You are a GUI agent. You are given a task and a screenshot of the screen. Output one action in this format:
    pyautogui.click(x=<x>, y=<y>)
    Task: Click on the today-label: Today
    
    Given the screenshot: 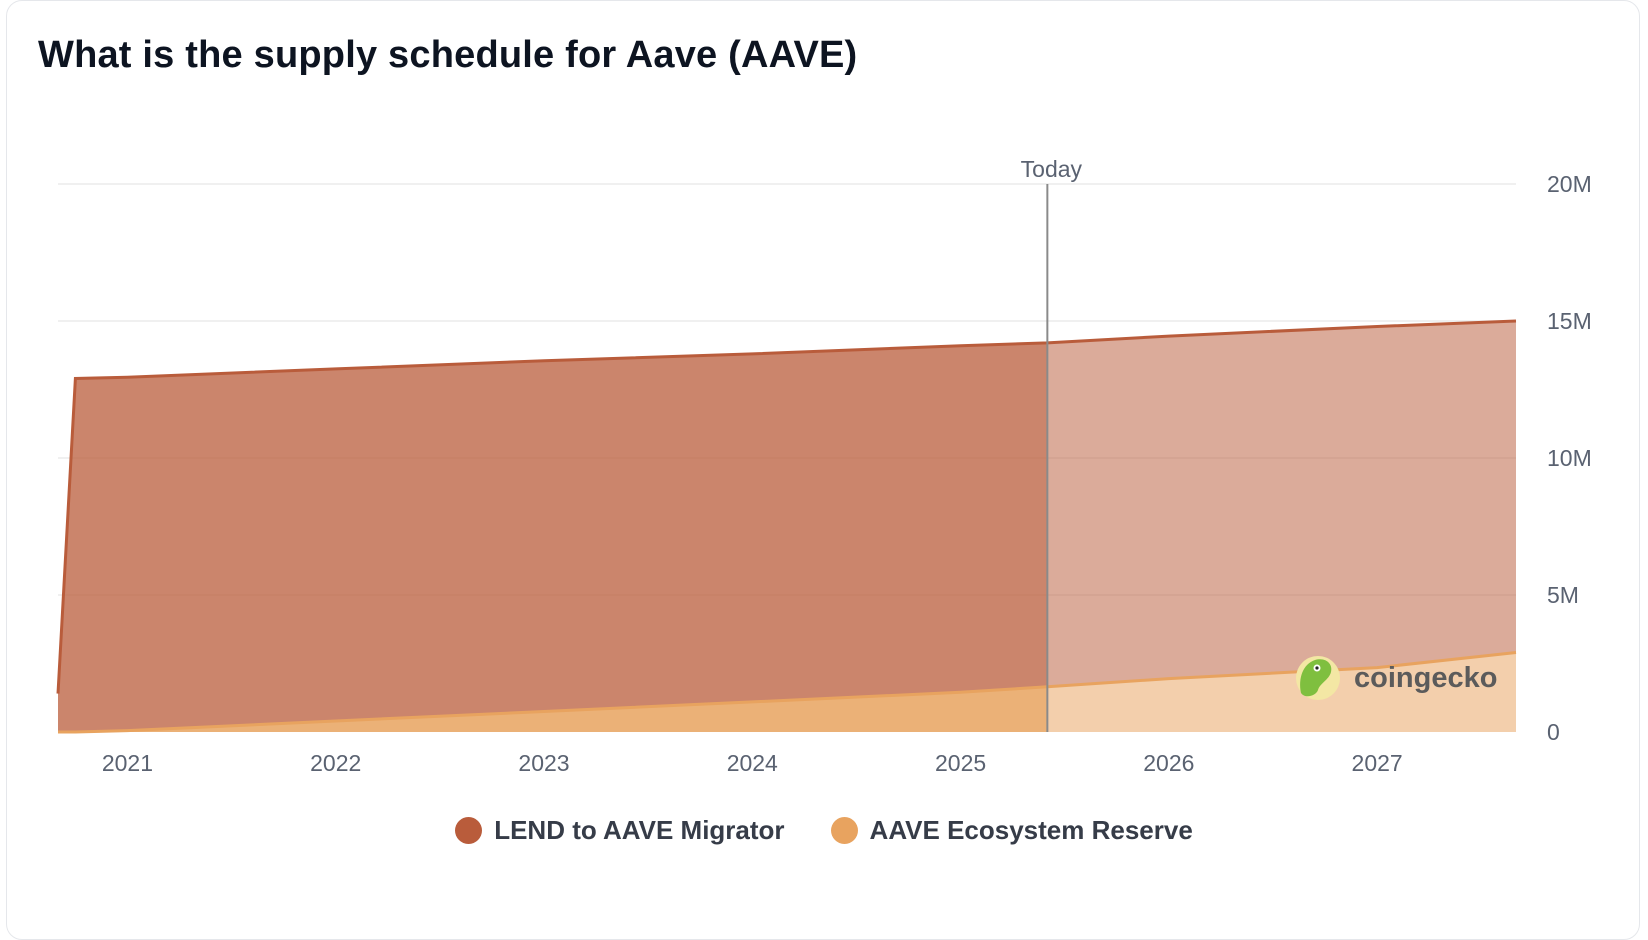 What is the action you would take?
    pyautogui.click(x=1052, y=169)
    